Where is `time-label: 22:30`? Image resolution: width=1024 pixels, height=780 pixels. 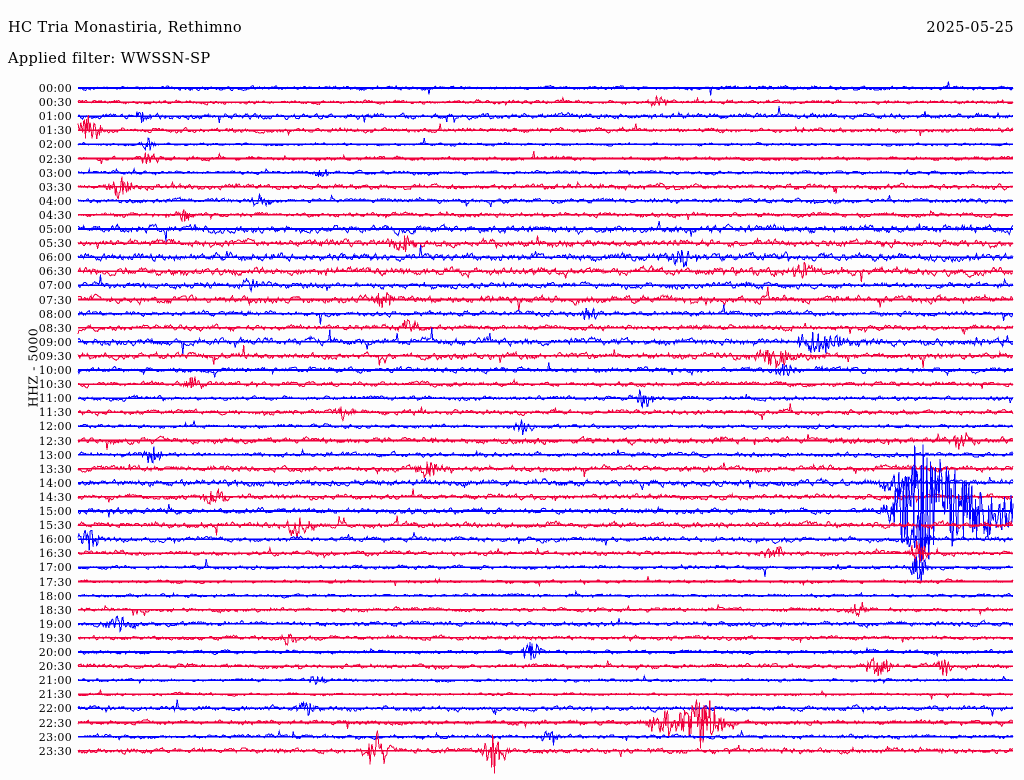 time-label: 22:30 is located at coordinates (55, 723).